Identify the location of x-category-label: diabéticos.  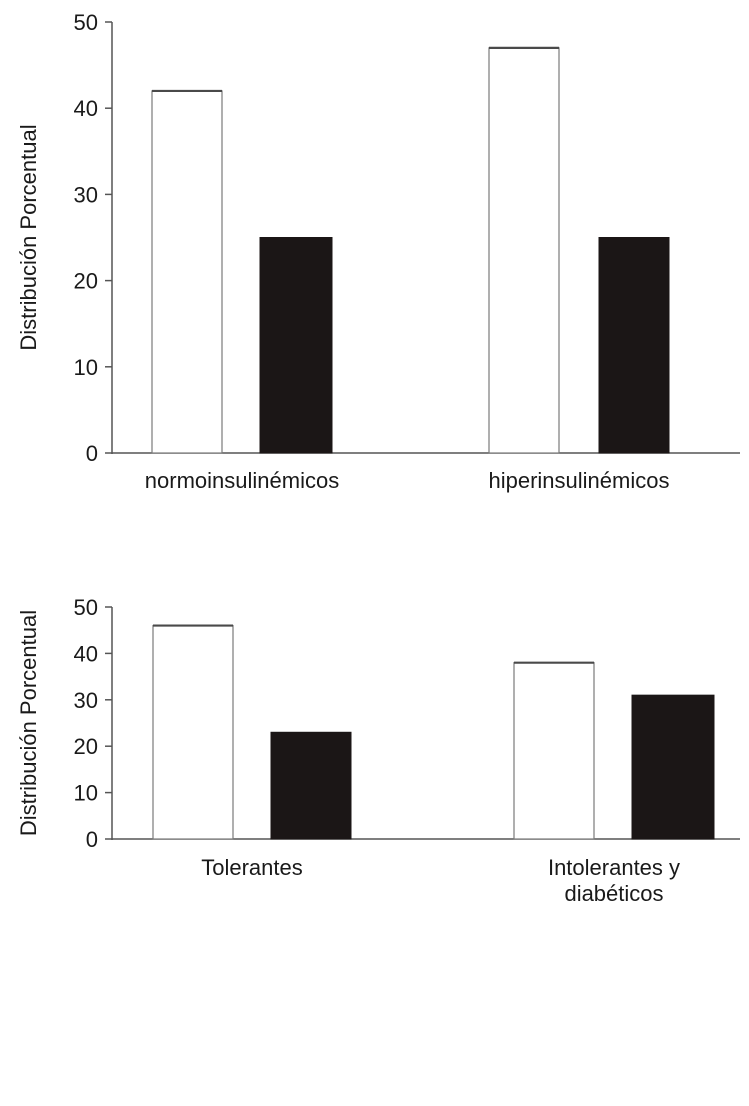
(613, 893).